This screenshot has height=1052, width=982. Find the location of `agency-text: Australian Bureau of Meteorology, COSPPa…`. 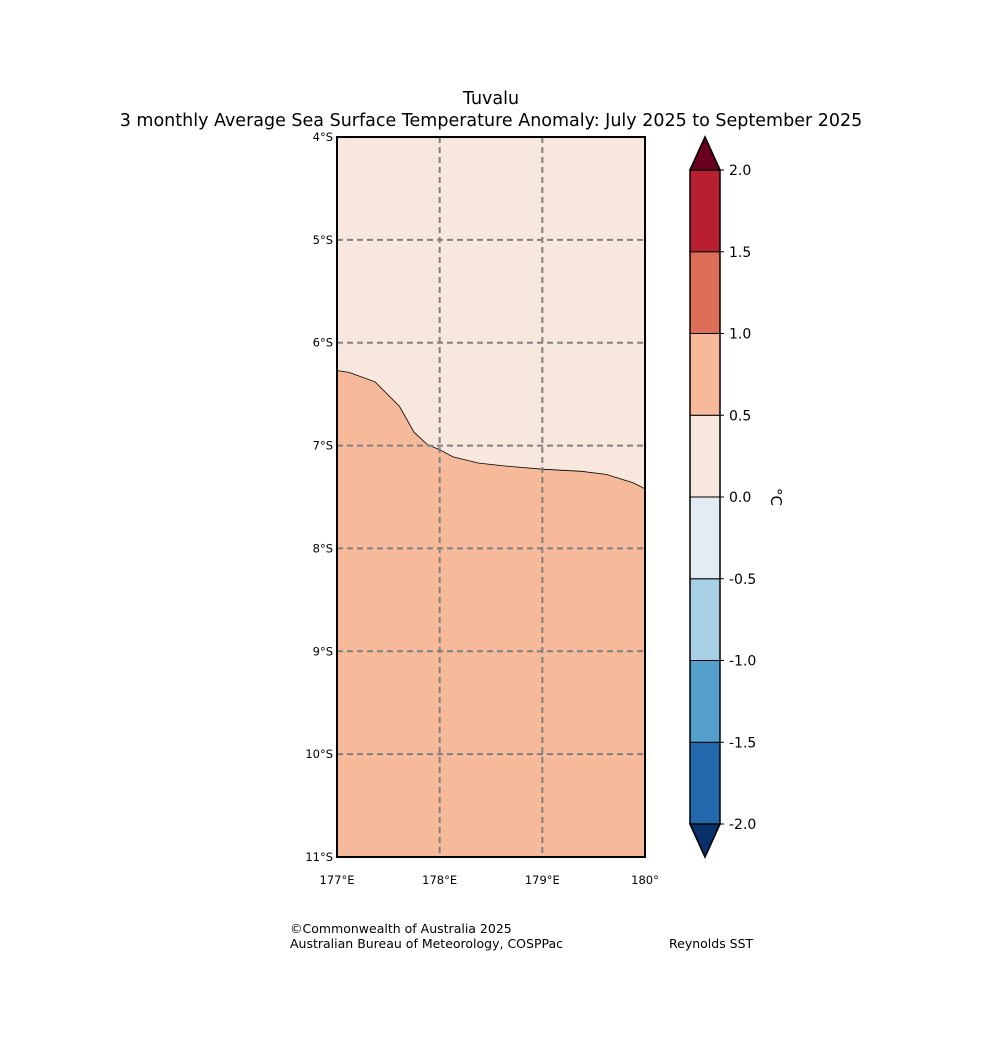

agency-text: Australian Bureau of Meteorology, COSPPa… is located at coordinates (426, 943).